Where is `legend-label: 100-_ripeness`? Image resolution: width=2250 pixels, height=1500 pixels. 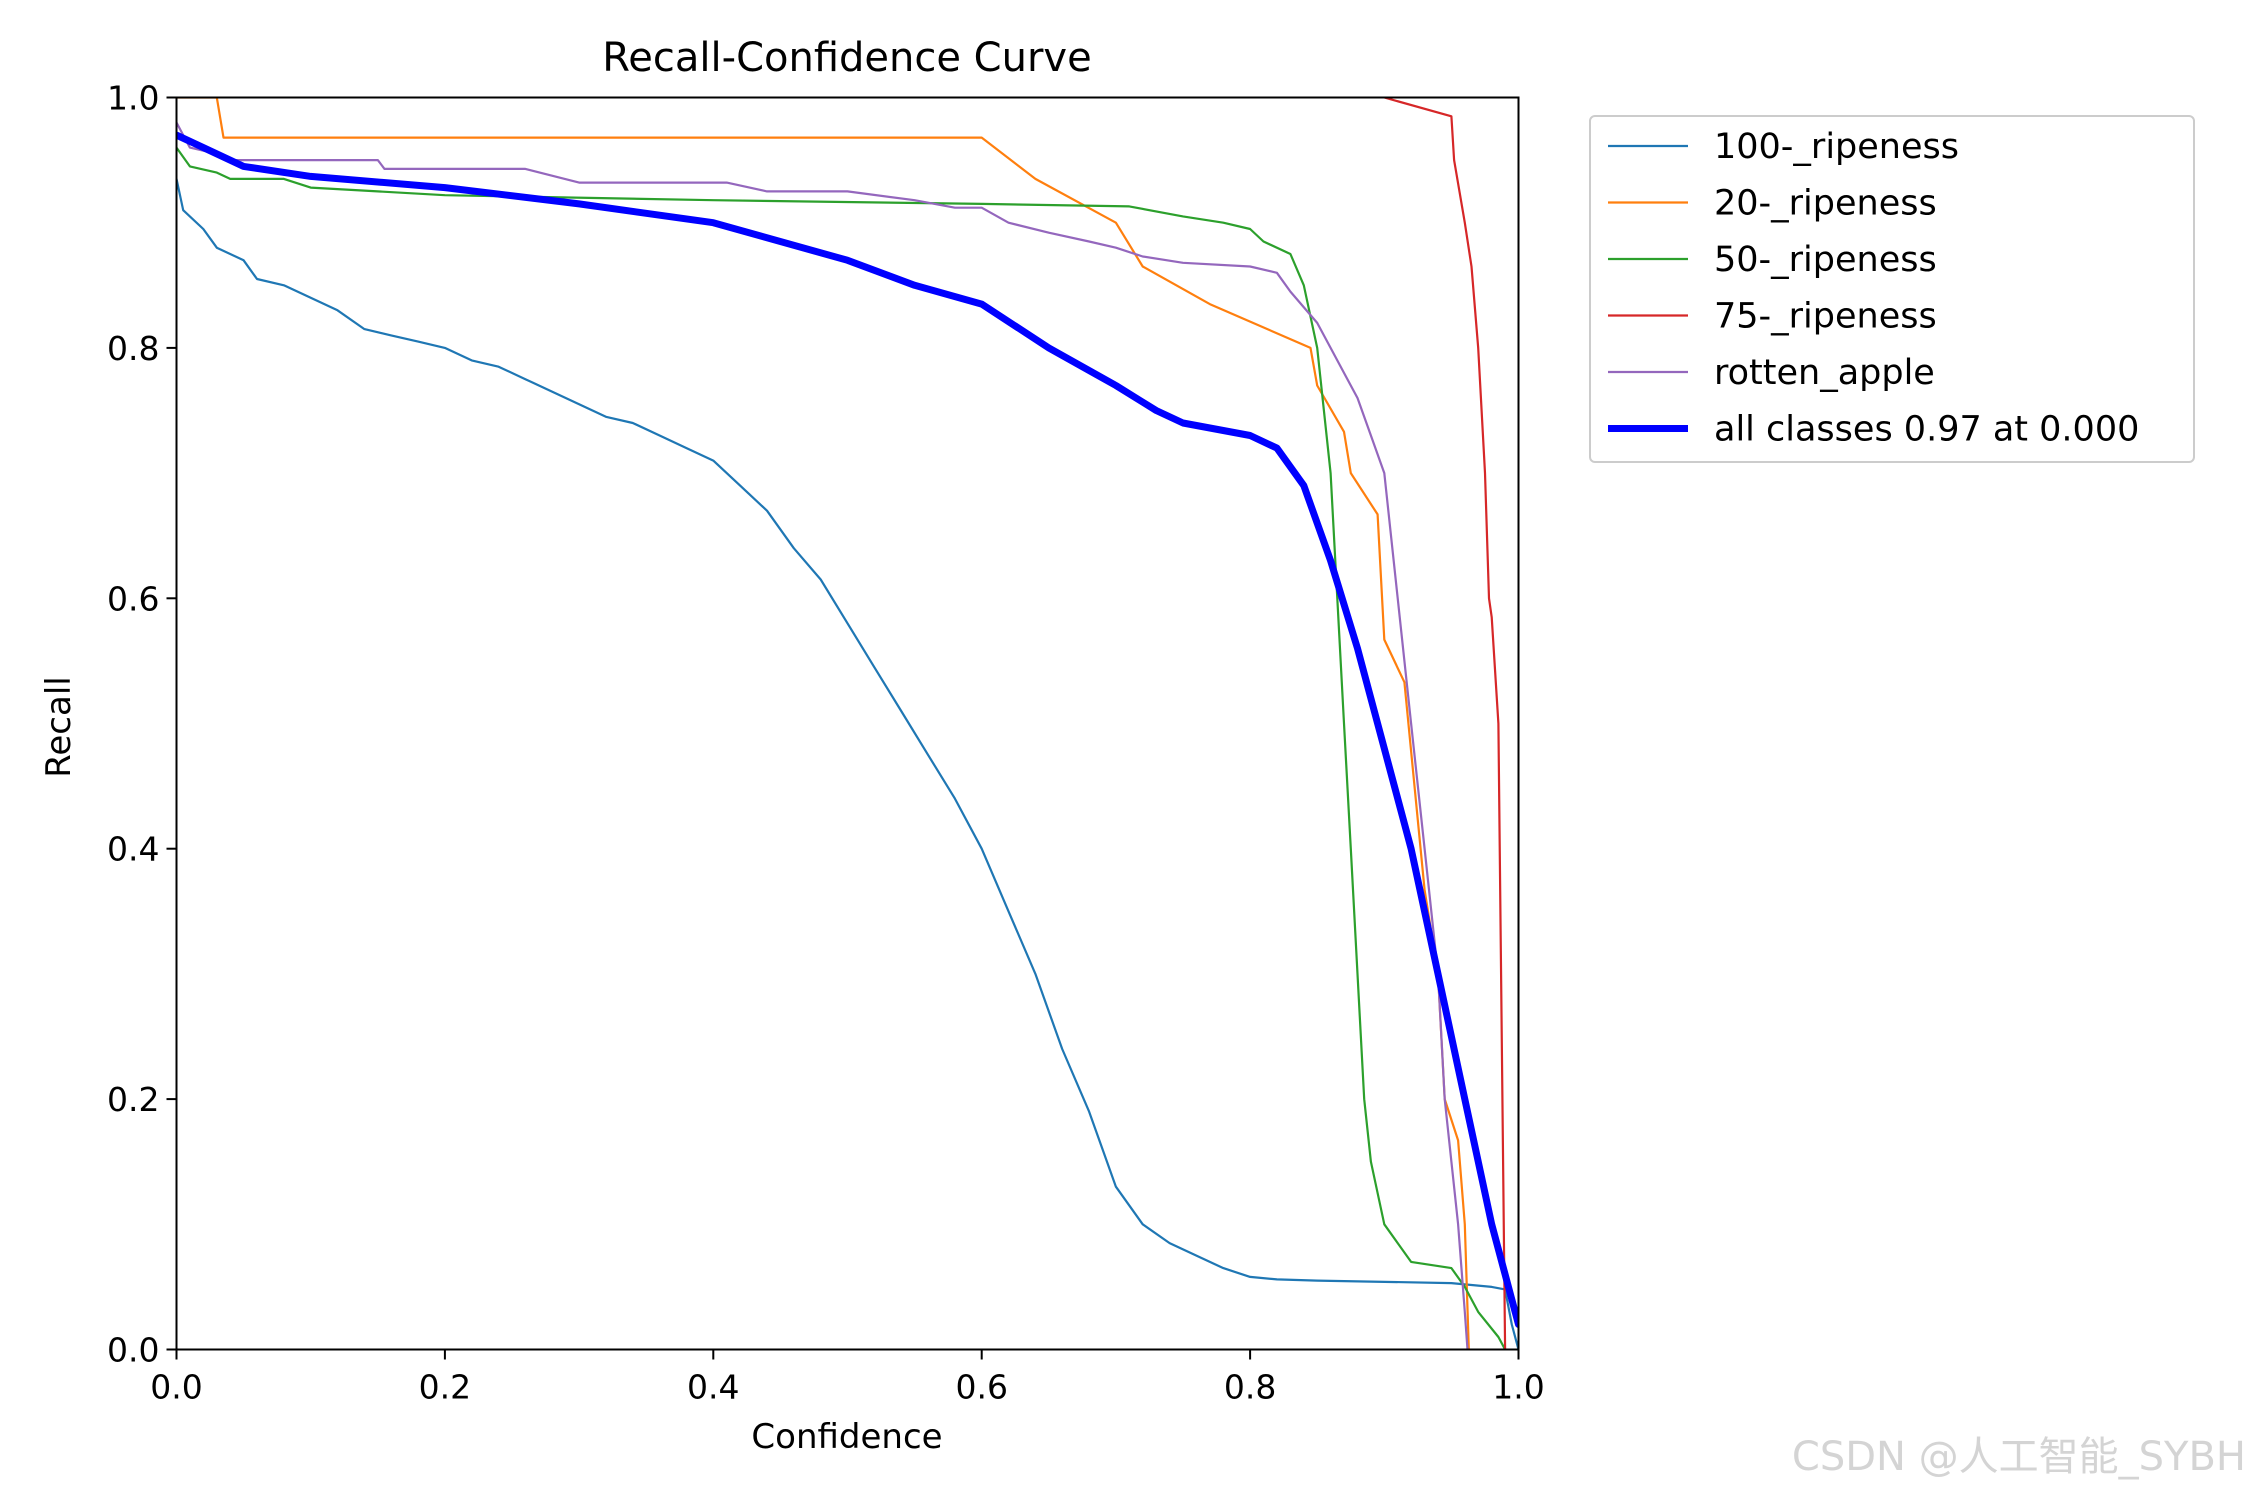 legend-label: 100-_ripeness is located at coordinates (1836, 147).